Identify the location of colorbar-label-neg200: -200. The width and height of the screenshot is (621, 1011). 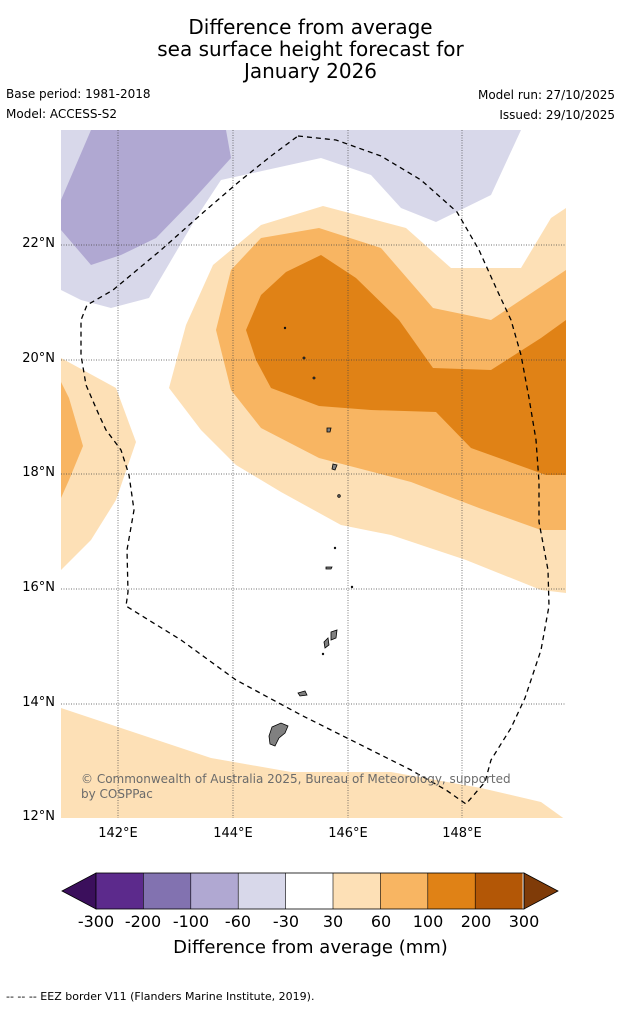
(143, 921).